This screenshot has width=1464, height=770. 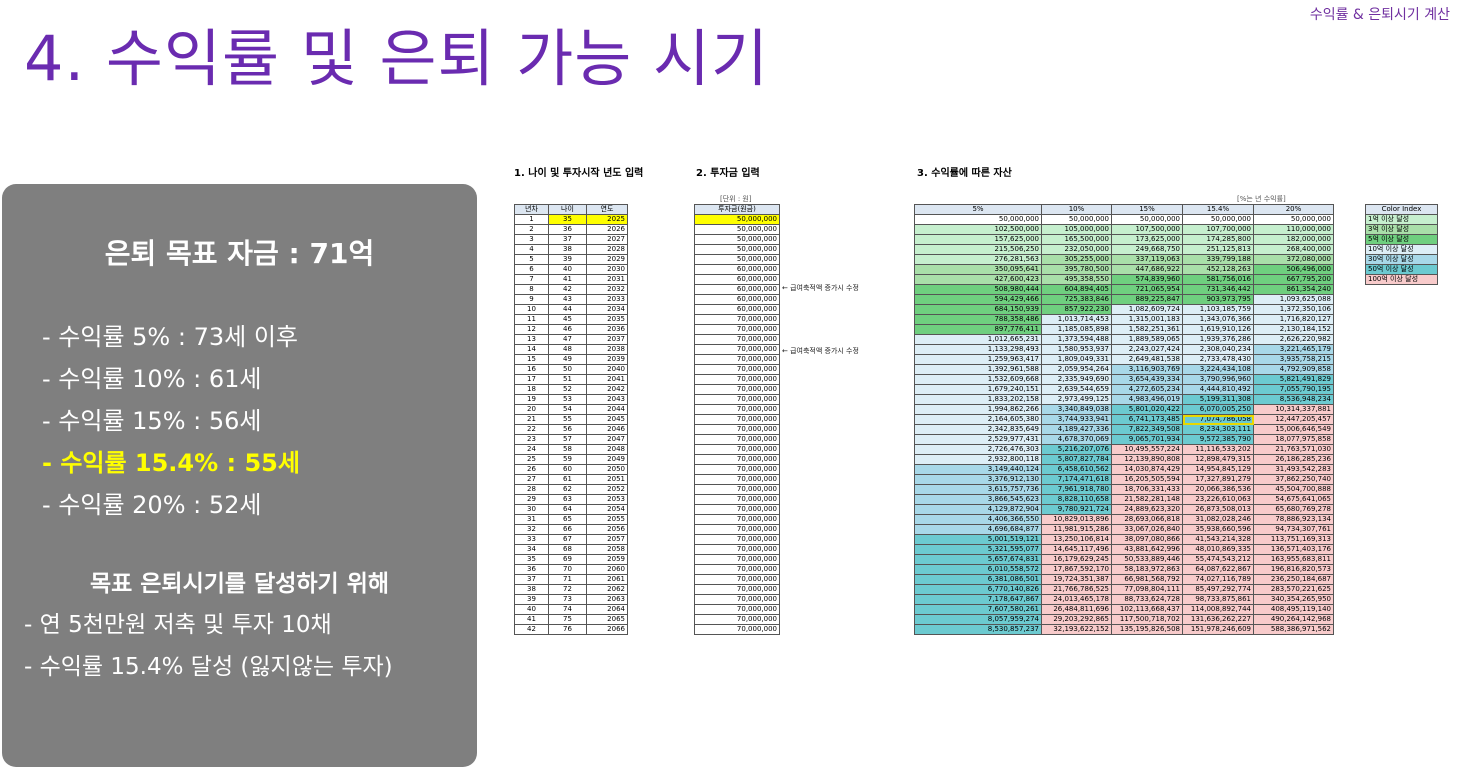 I want to click on asset-cell: 43,881,642,996, so click(x=1147, y=549).